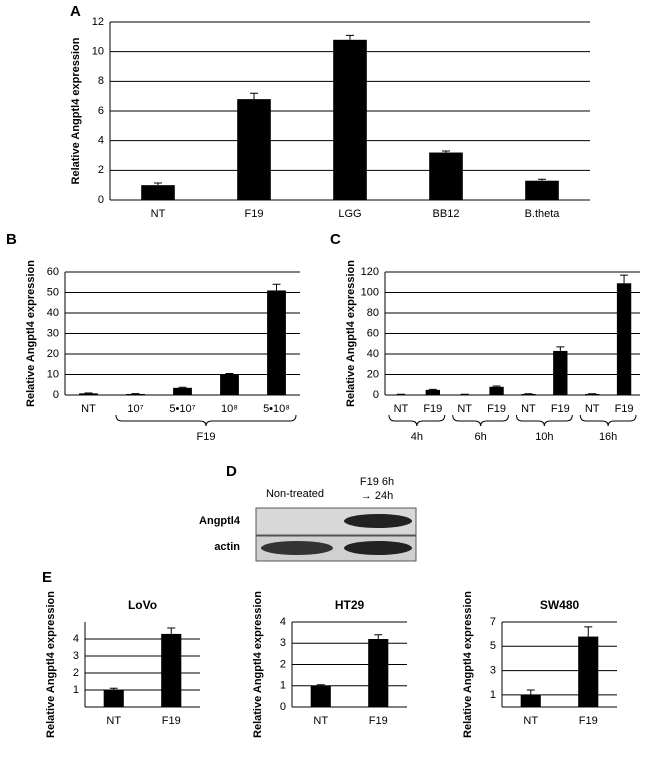 This screenshot has width=650, height=773. What do you see at coordinates (446, 214) in the screenshot?
I see `x-tick-label: BB12` at bounding box center [446, 214].